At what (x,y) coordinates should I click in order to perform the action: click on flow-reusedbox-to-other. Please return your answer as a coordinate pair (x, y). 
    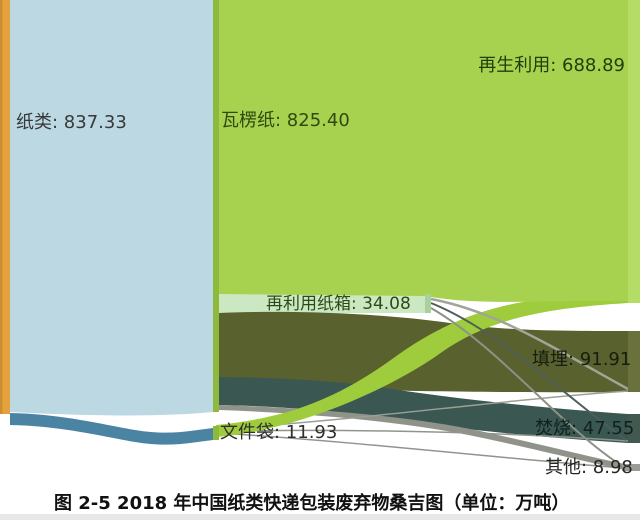
    Looking at the image, I should click on (526, 387).